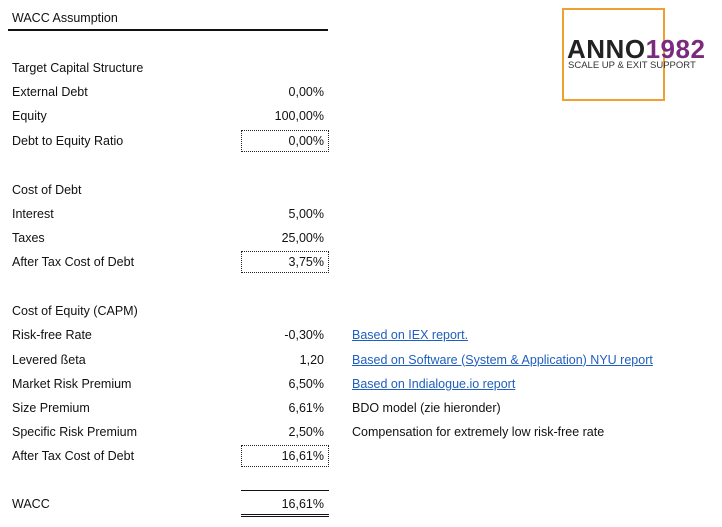  Describe the element at coordinates (75, 432) in the screenshot. I see `row-label: Specific Risk Premium` at that location.